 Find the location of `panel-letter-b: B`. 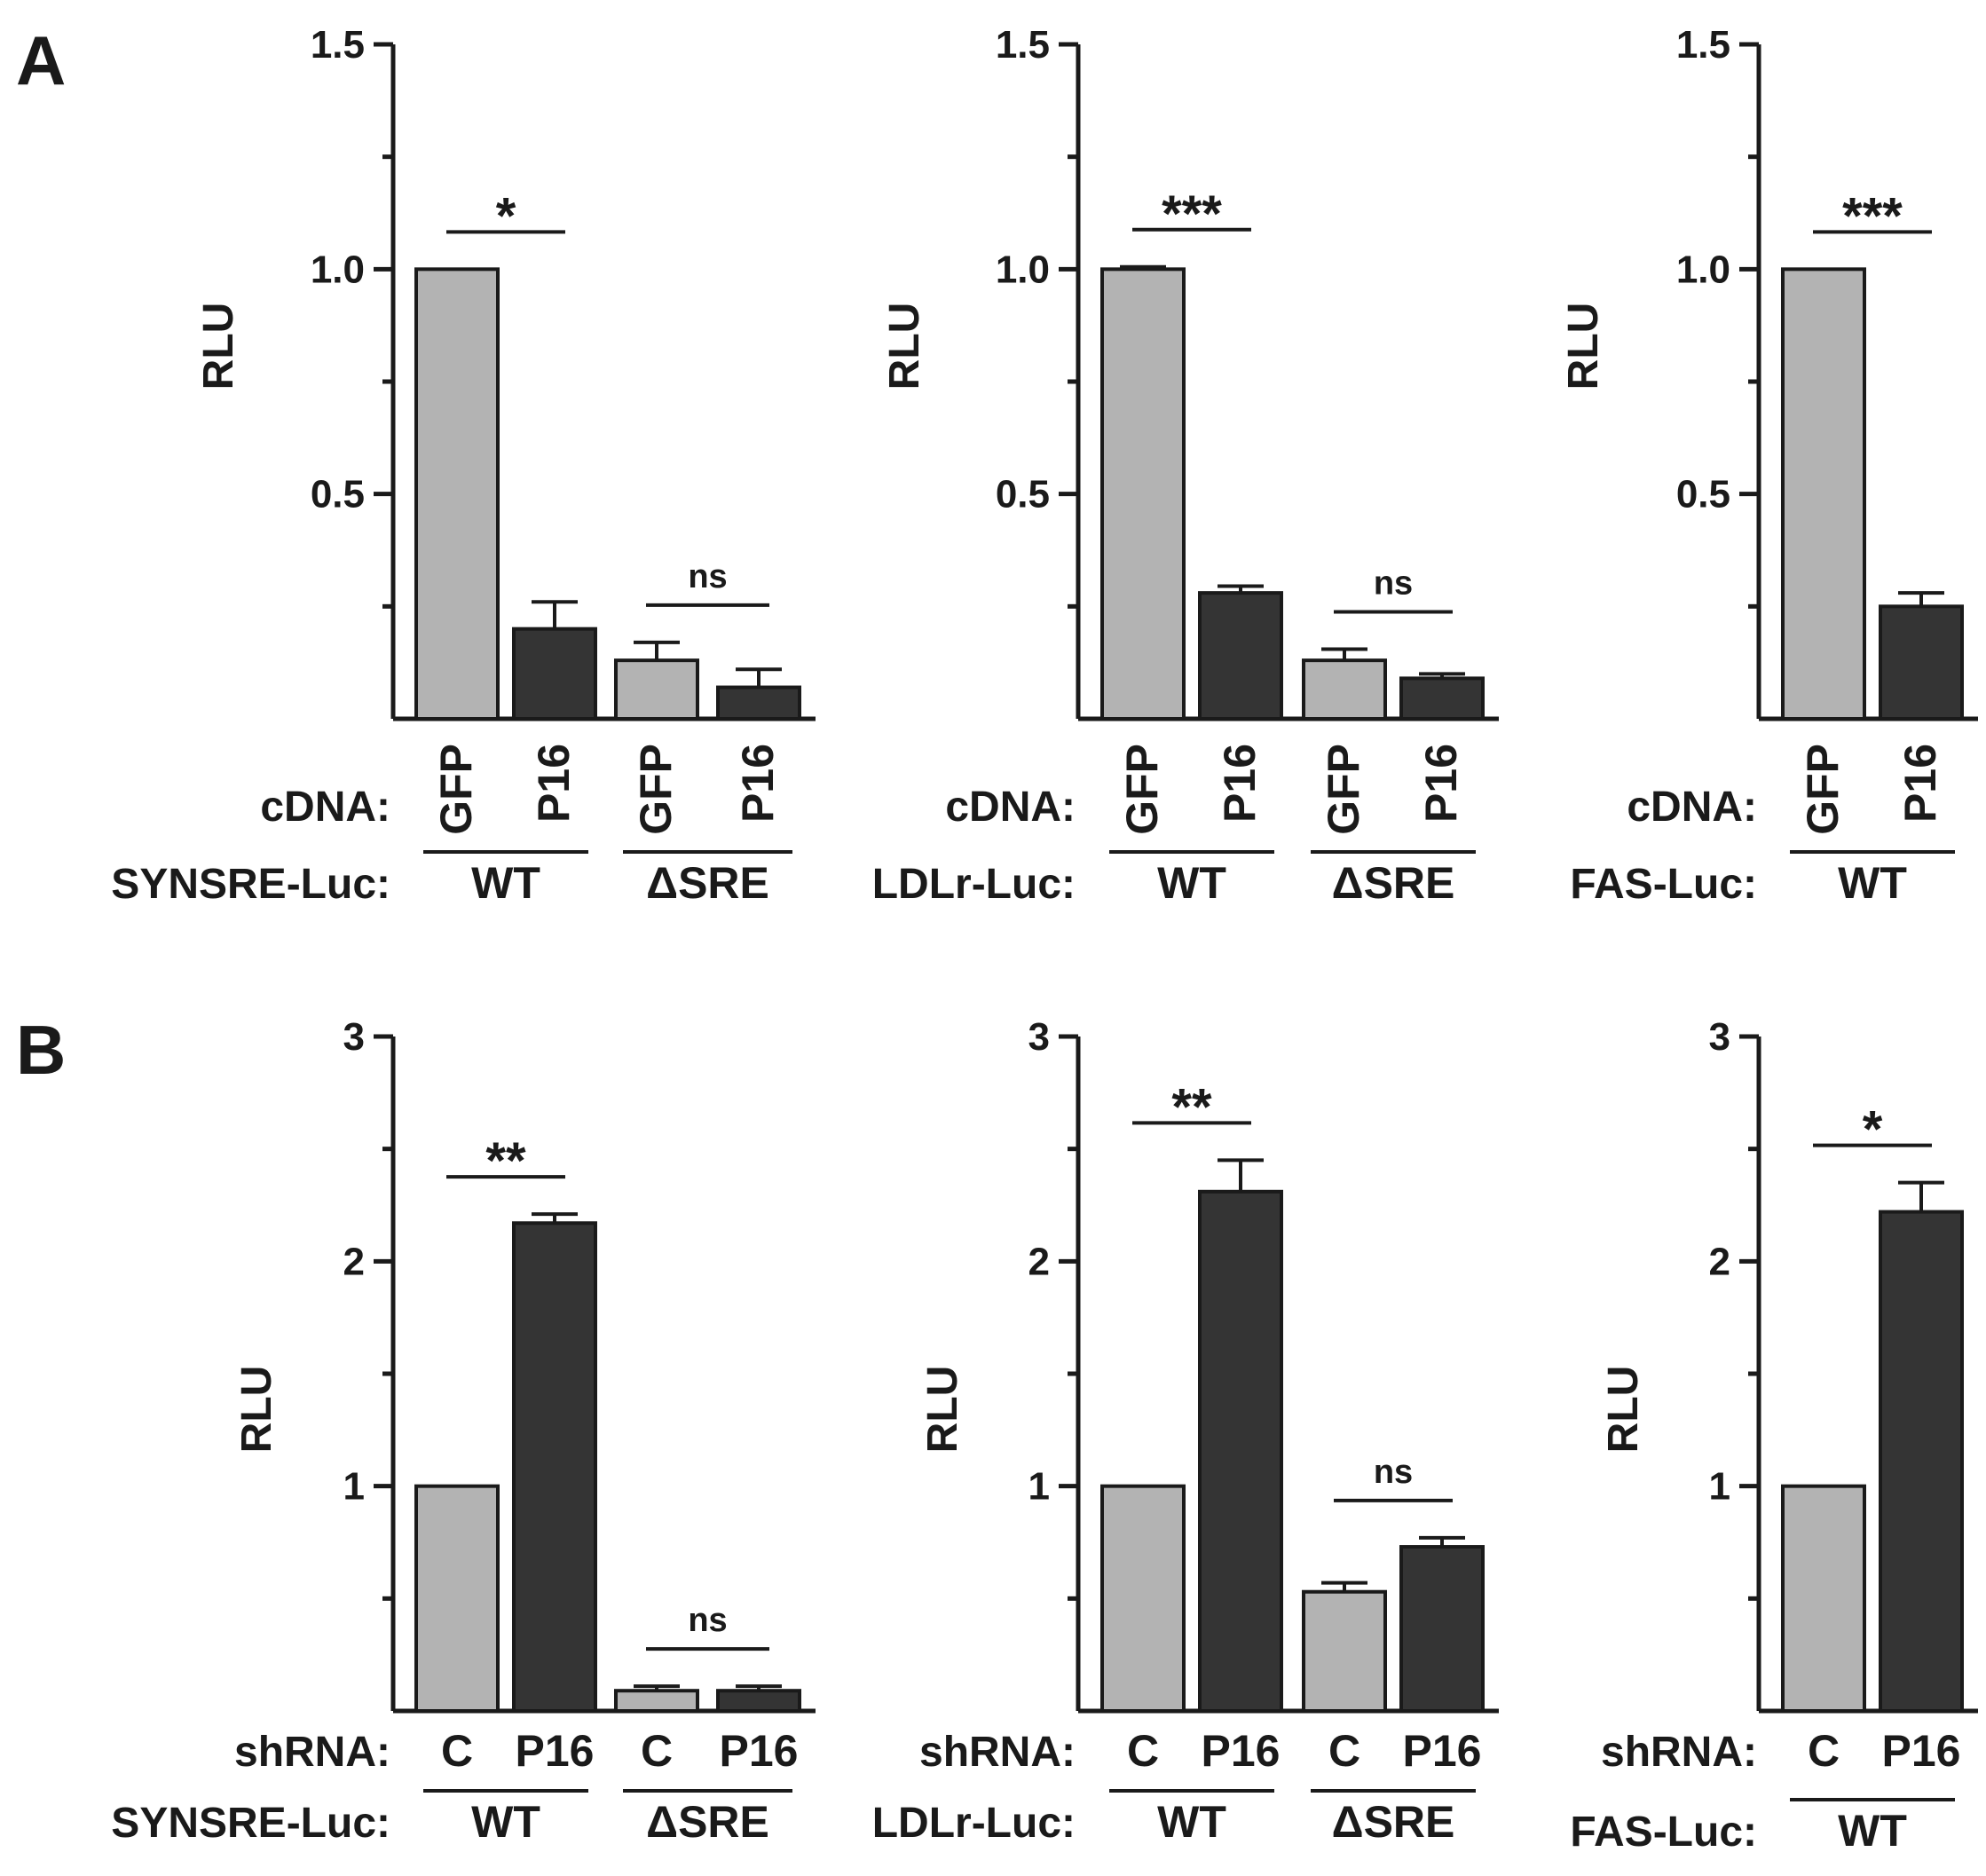

panel-letter-b: B is located at coordinates (41, 1050).